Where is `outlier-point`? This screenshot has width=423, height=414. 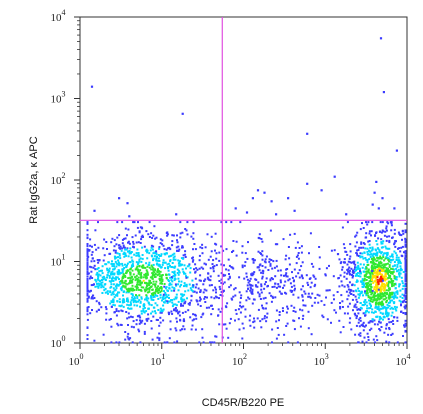 outlier-point is located at coordinates (276, 214).